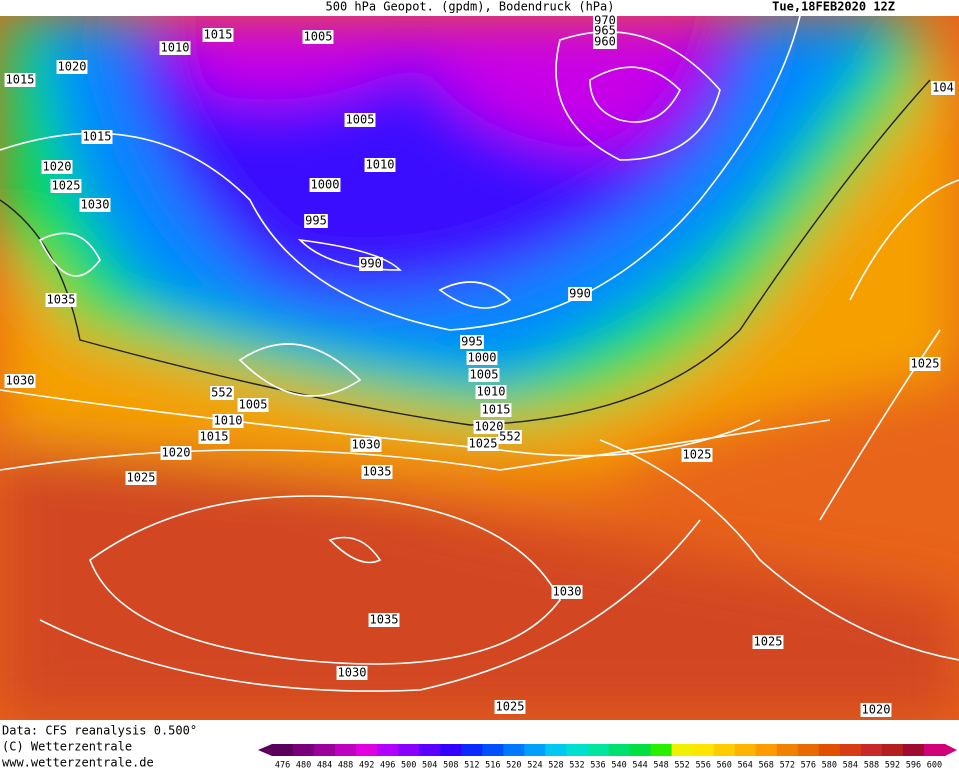 The height and width of the screenshot is (770, 959). I want to click on isobar-label-text: 990, so click(580, 294).